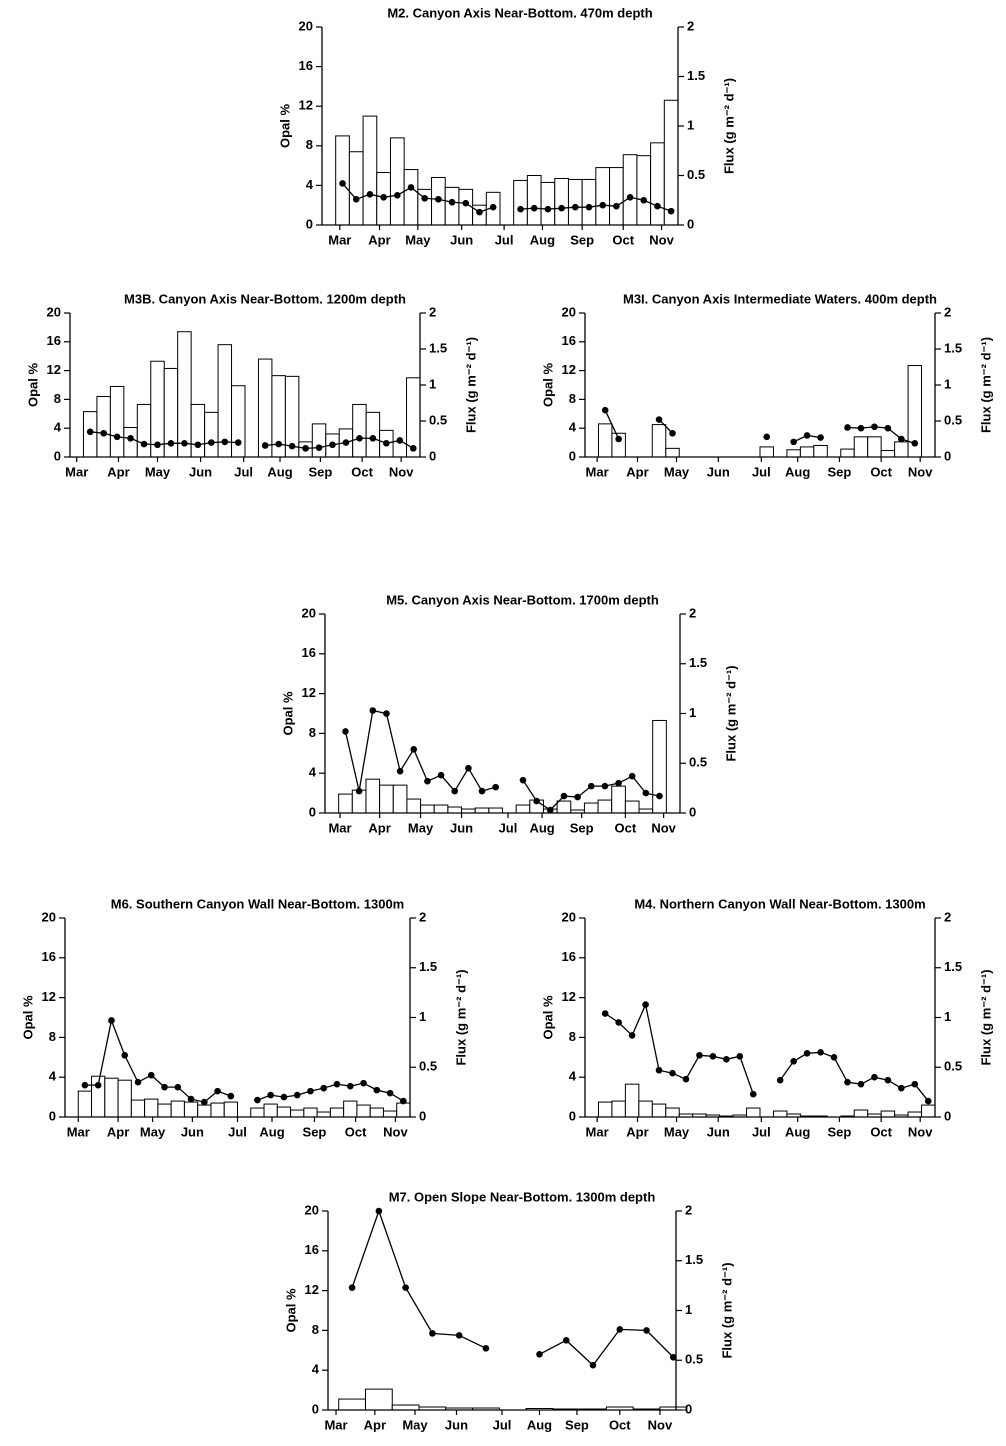 The height and width of the screenshot is (1446, 1006). I want to click on y2-axis-title: Flux (g m⁻² d⁻¹), so click(728, 126).